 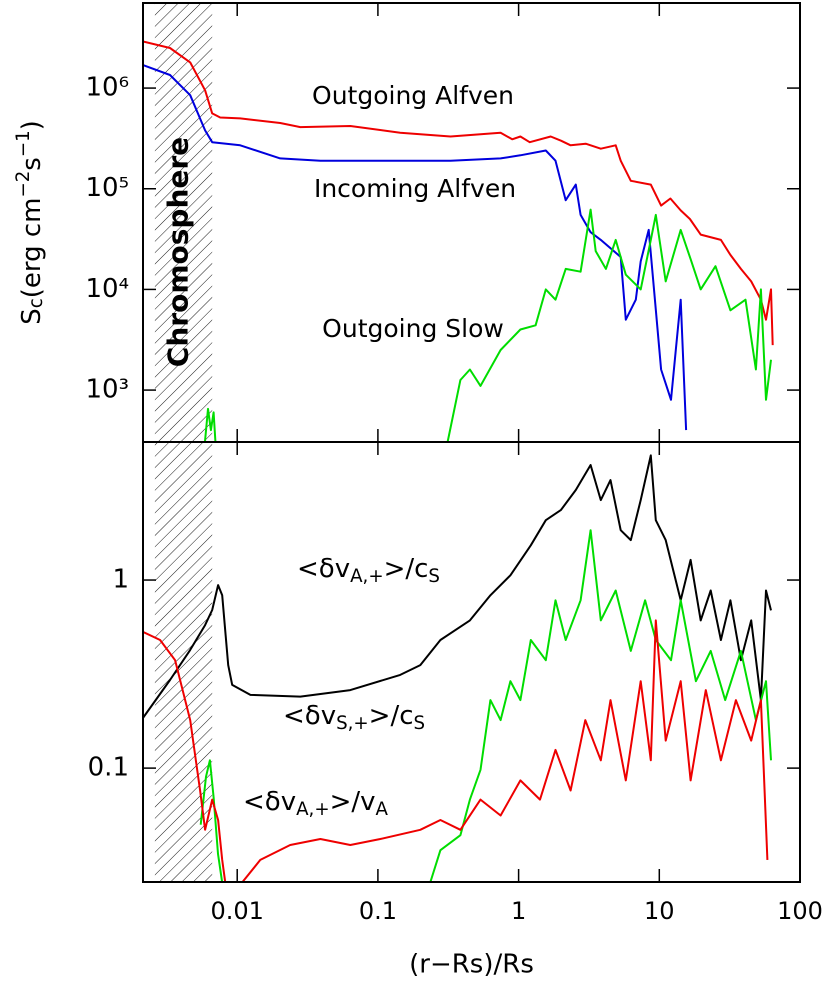 I want to click on series-name: Outgoing Alfven, so click(x=413, y=95).